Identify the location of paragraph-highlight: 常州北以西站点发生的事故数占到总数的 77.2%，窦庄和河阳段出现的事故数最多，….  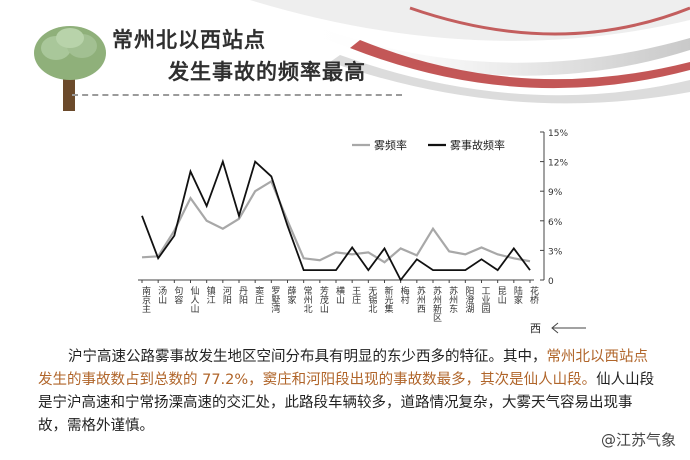
(343, 368).